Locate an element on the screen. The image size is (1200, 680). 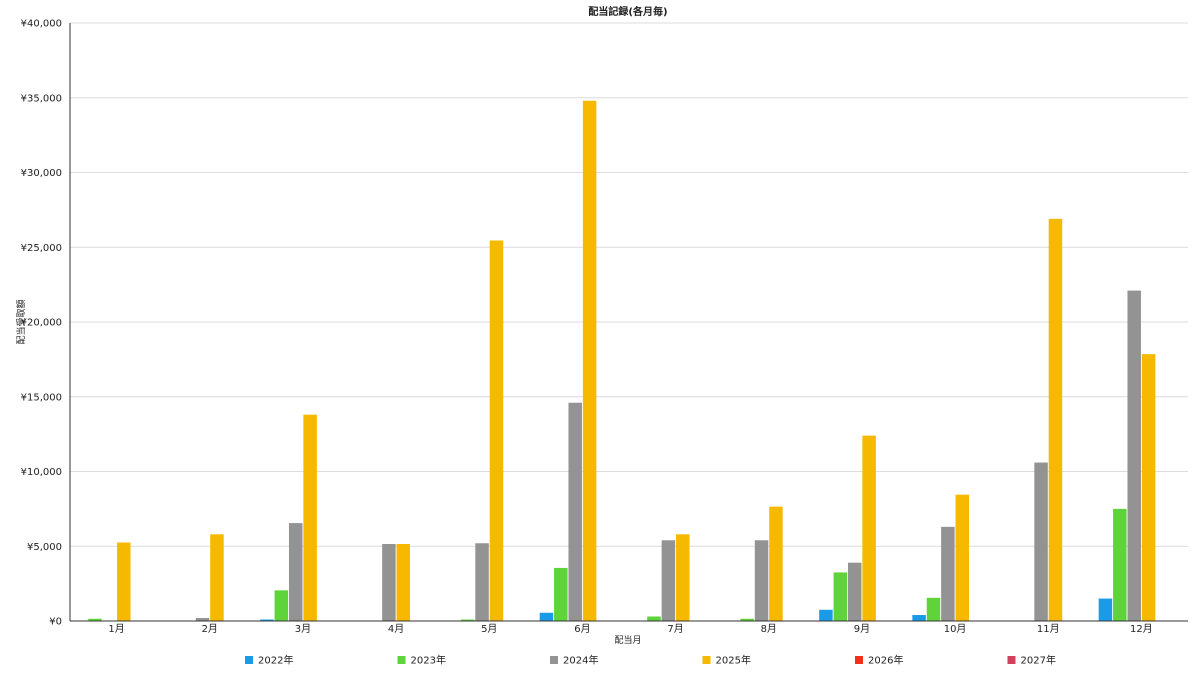
legend-label: 2023年 is located at coordinates (428, 660).